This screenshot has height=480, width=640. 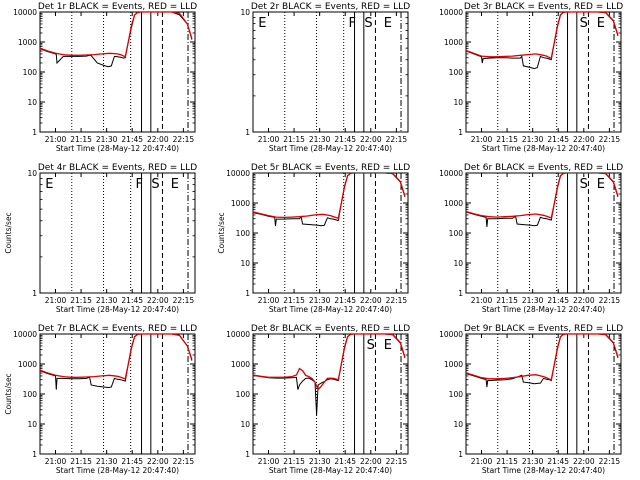 What do you see at coordinates (330, 168) in the screenshot?
I see `panel-title: Det 5r BLACK = Events, RED = LLD` at bounding box center [330, 168].